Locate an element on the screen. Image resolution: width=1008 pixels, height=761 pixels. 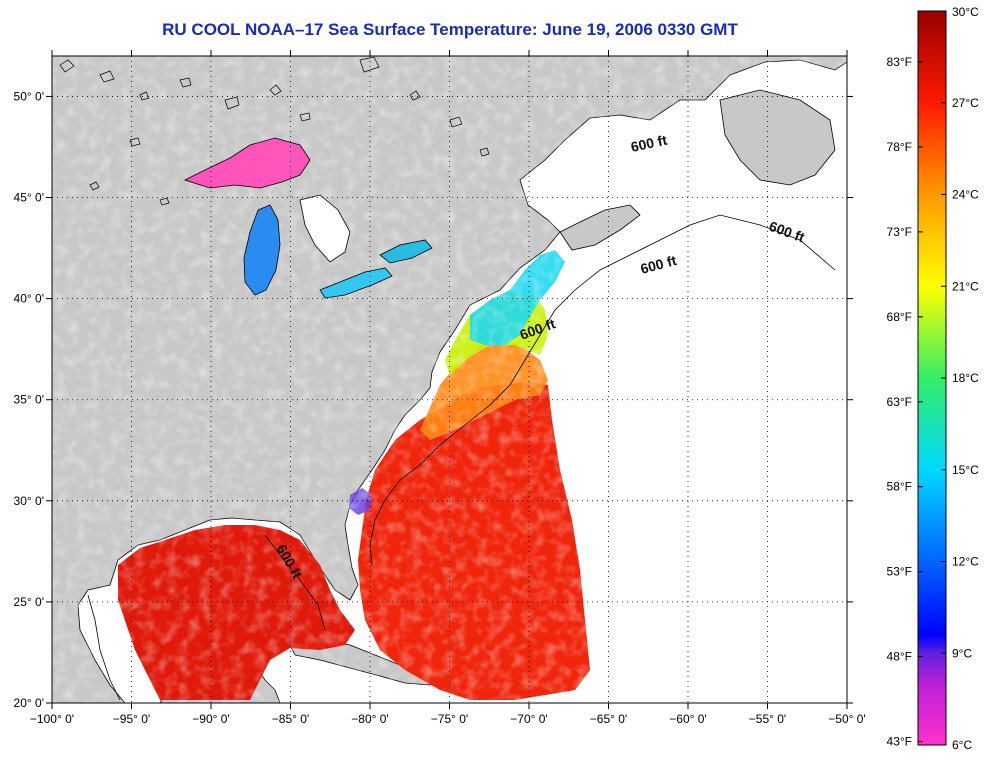
lon-tick-label: −50° 0' is located at coordinates (846, 719).